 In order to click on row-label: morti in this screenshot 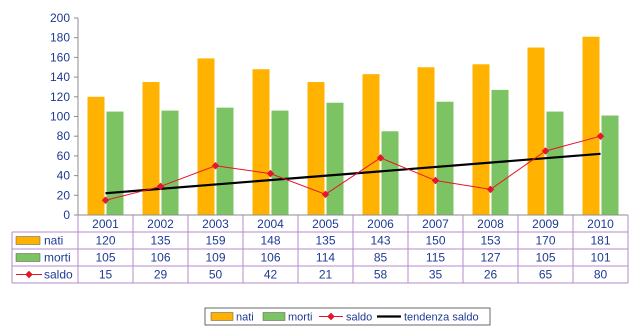, I will do `click(57, 258)`.